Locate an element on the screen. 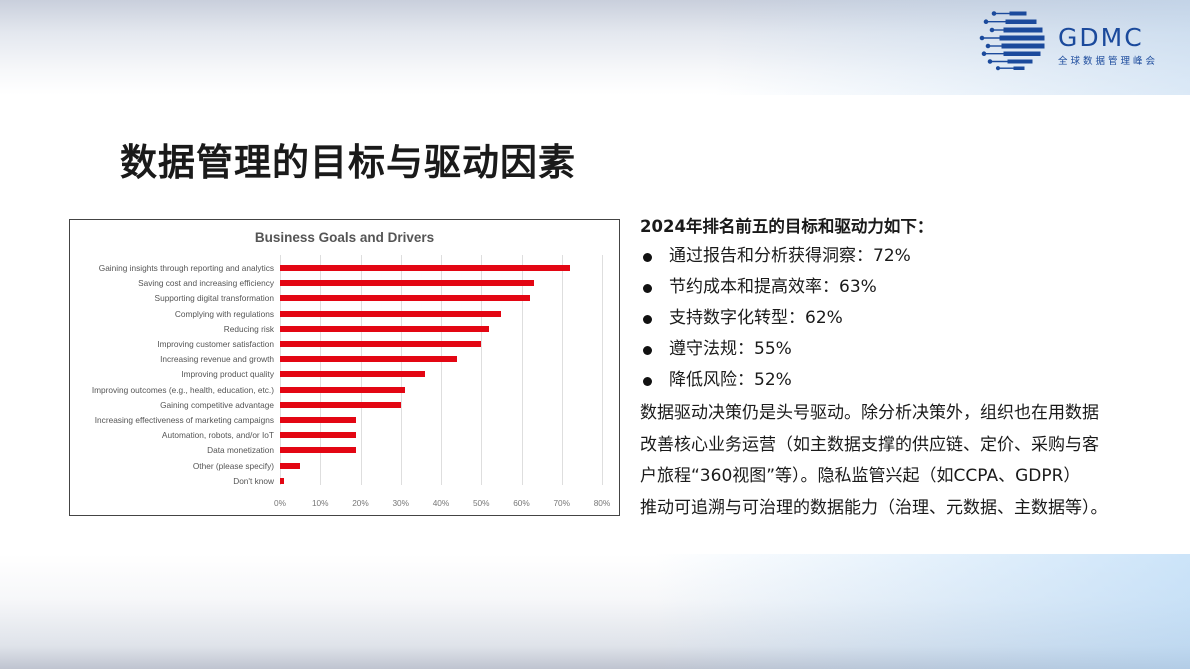 Image resolution: width=1190 pixels, height=669 pixels. chart-title: Business Goals and Drivers is located at coordinates (344, 237).